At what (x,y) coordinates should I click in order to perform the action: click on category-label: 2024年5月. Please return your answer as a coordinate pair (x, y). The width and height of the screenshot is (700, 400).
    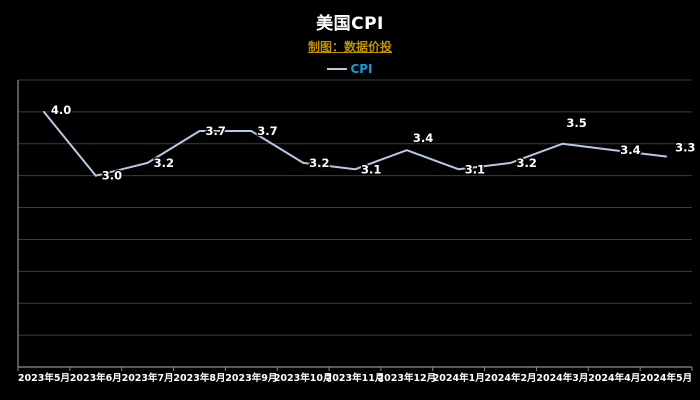
    Looking at the image, I should click on (666, 378).